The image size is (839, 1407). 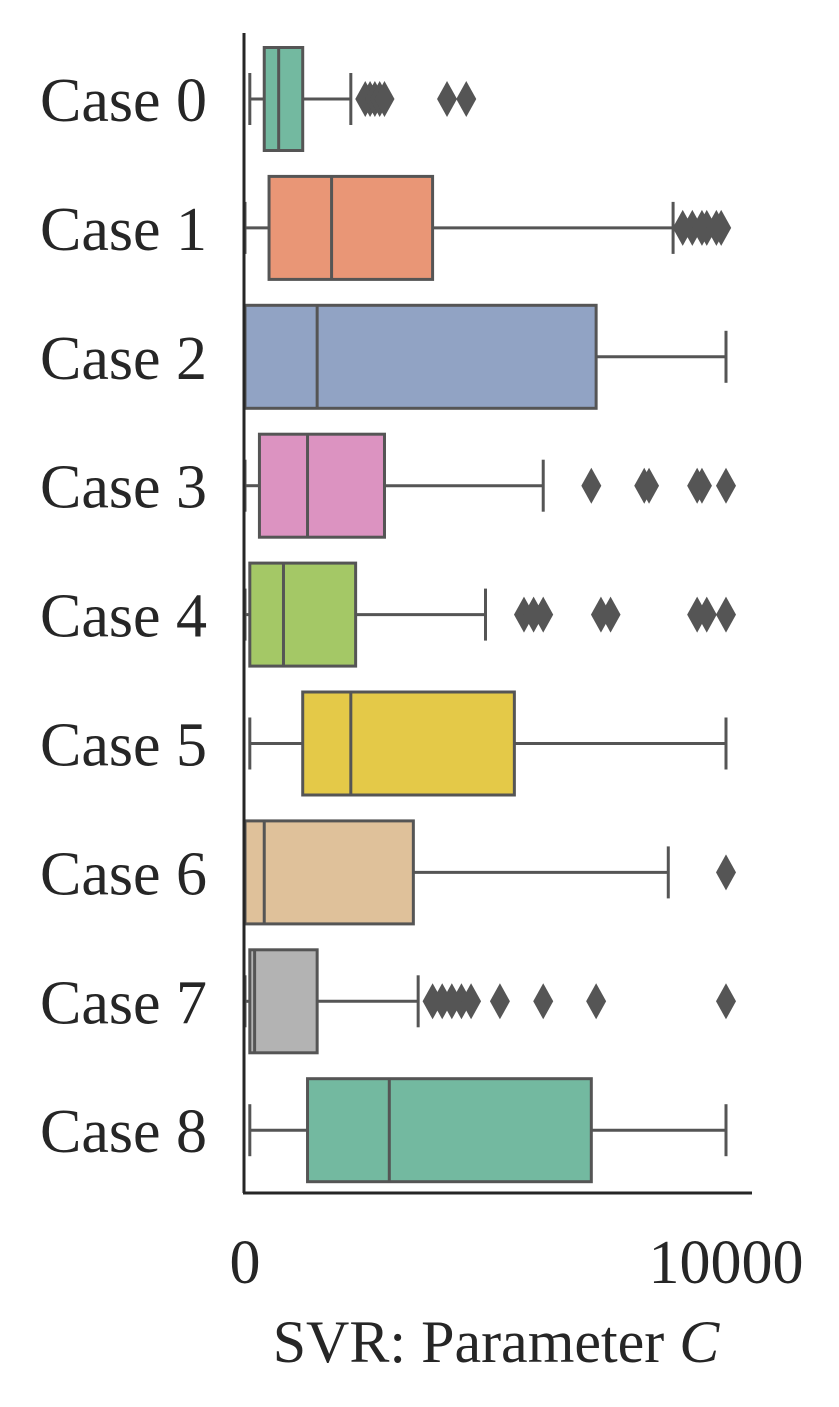 What do you see at coordinates (469, 1342) in the screenshot?
I see `x-axis-title-text: SVR: Parameter` at bounding box center [469, 1342].